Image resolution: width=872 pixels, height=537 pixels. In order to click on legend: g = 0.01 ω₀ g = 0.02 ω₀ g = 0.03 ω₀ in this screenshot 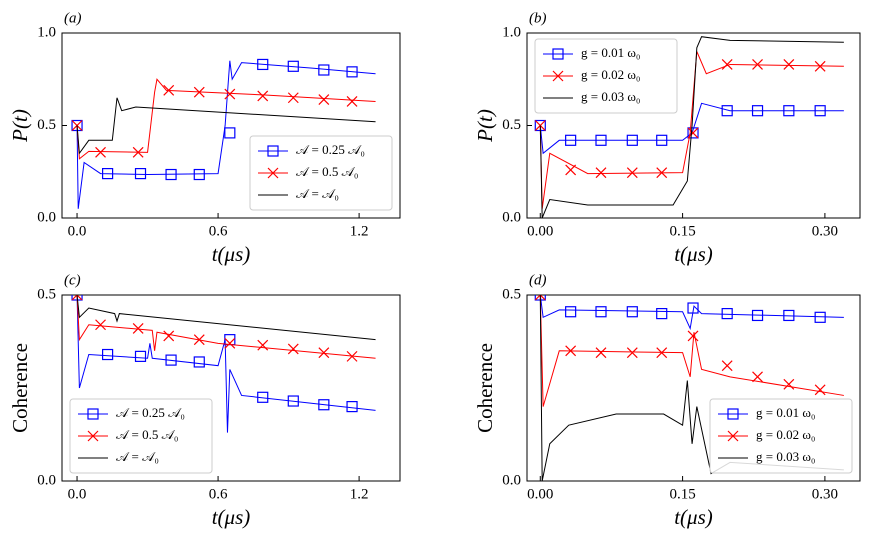, I will do `click(781, 436)`.